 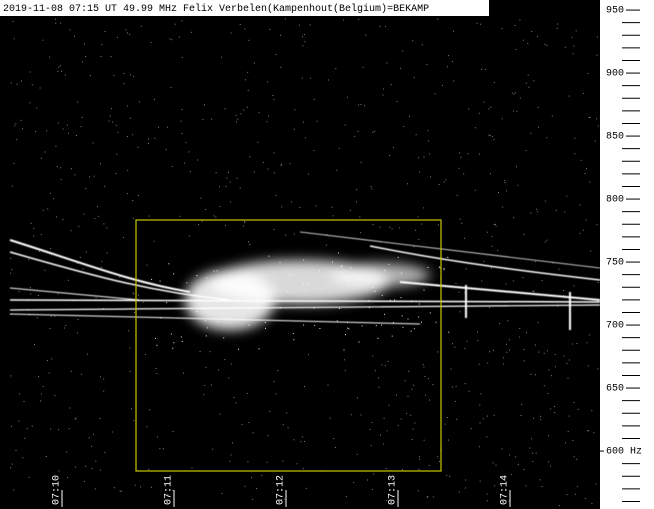 I want to click on x-tick-label: 07:12, so click(x=281, y=490).